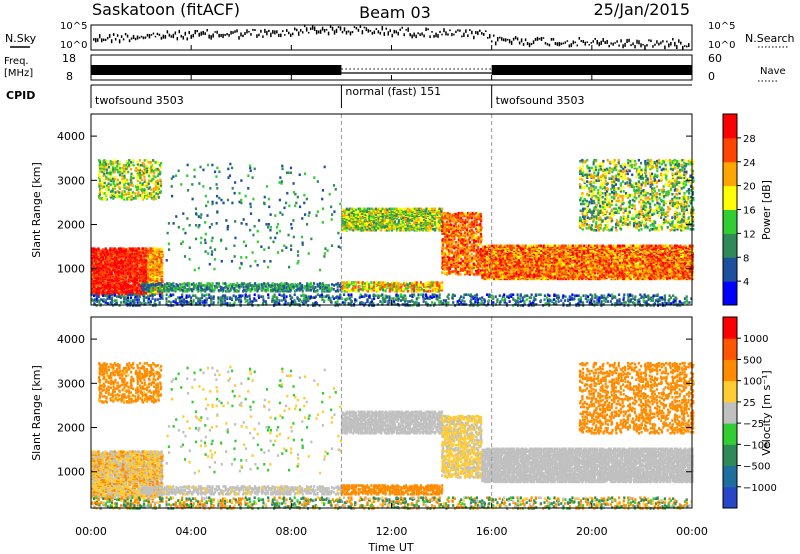 The width and height of the screenshot is (800, 554). What do you see at coordinates (16, 61) in the screenshot?
I see `freq-label: Freq.` at bounding box center [16, 61].